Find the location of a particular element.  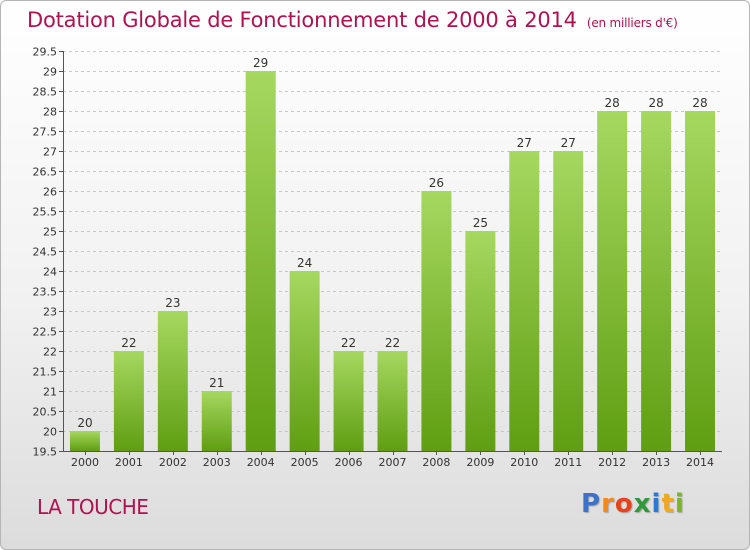

y-tick-label: 24.5 is located at coordinates (45, 252).